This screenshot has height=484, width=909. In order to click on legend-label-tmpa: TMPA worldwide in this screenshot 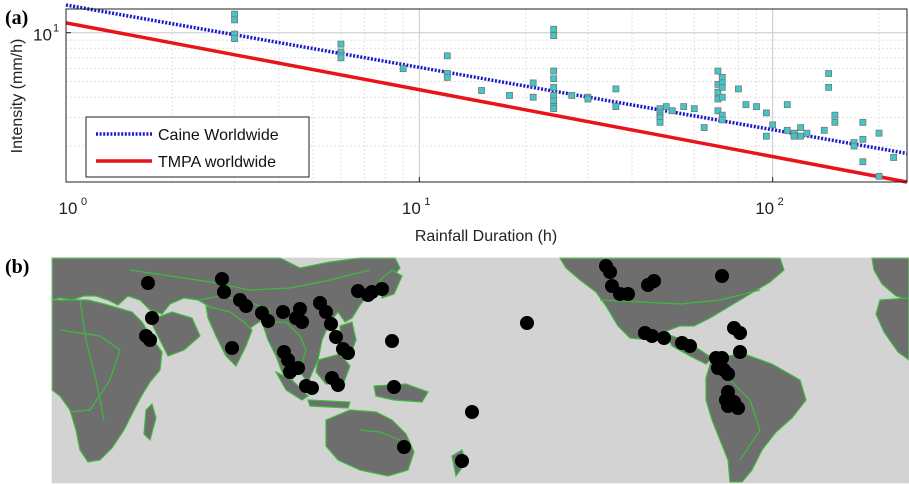, I will do `click(217, 162)`.